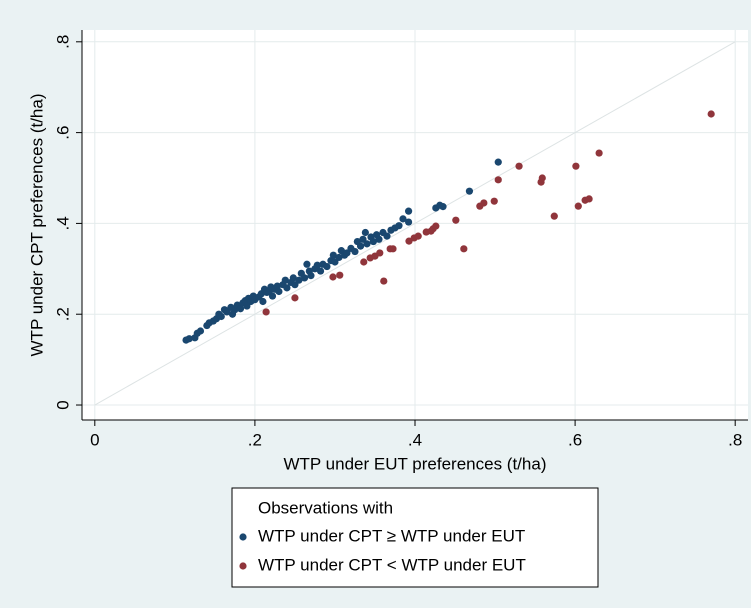  I want to click on y-tick-label: .4, so click(62, 223).